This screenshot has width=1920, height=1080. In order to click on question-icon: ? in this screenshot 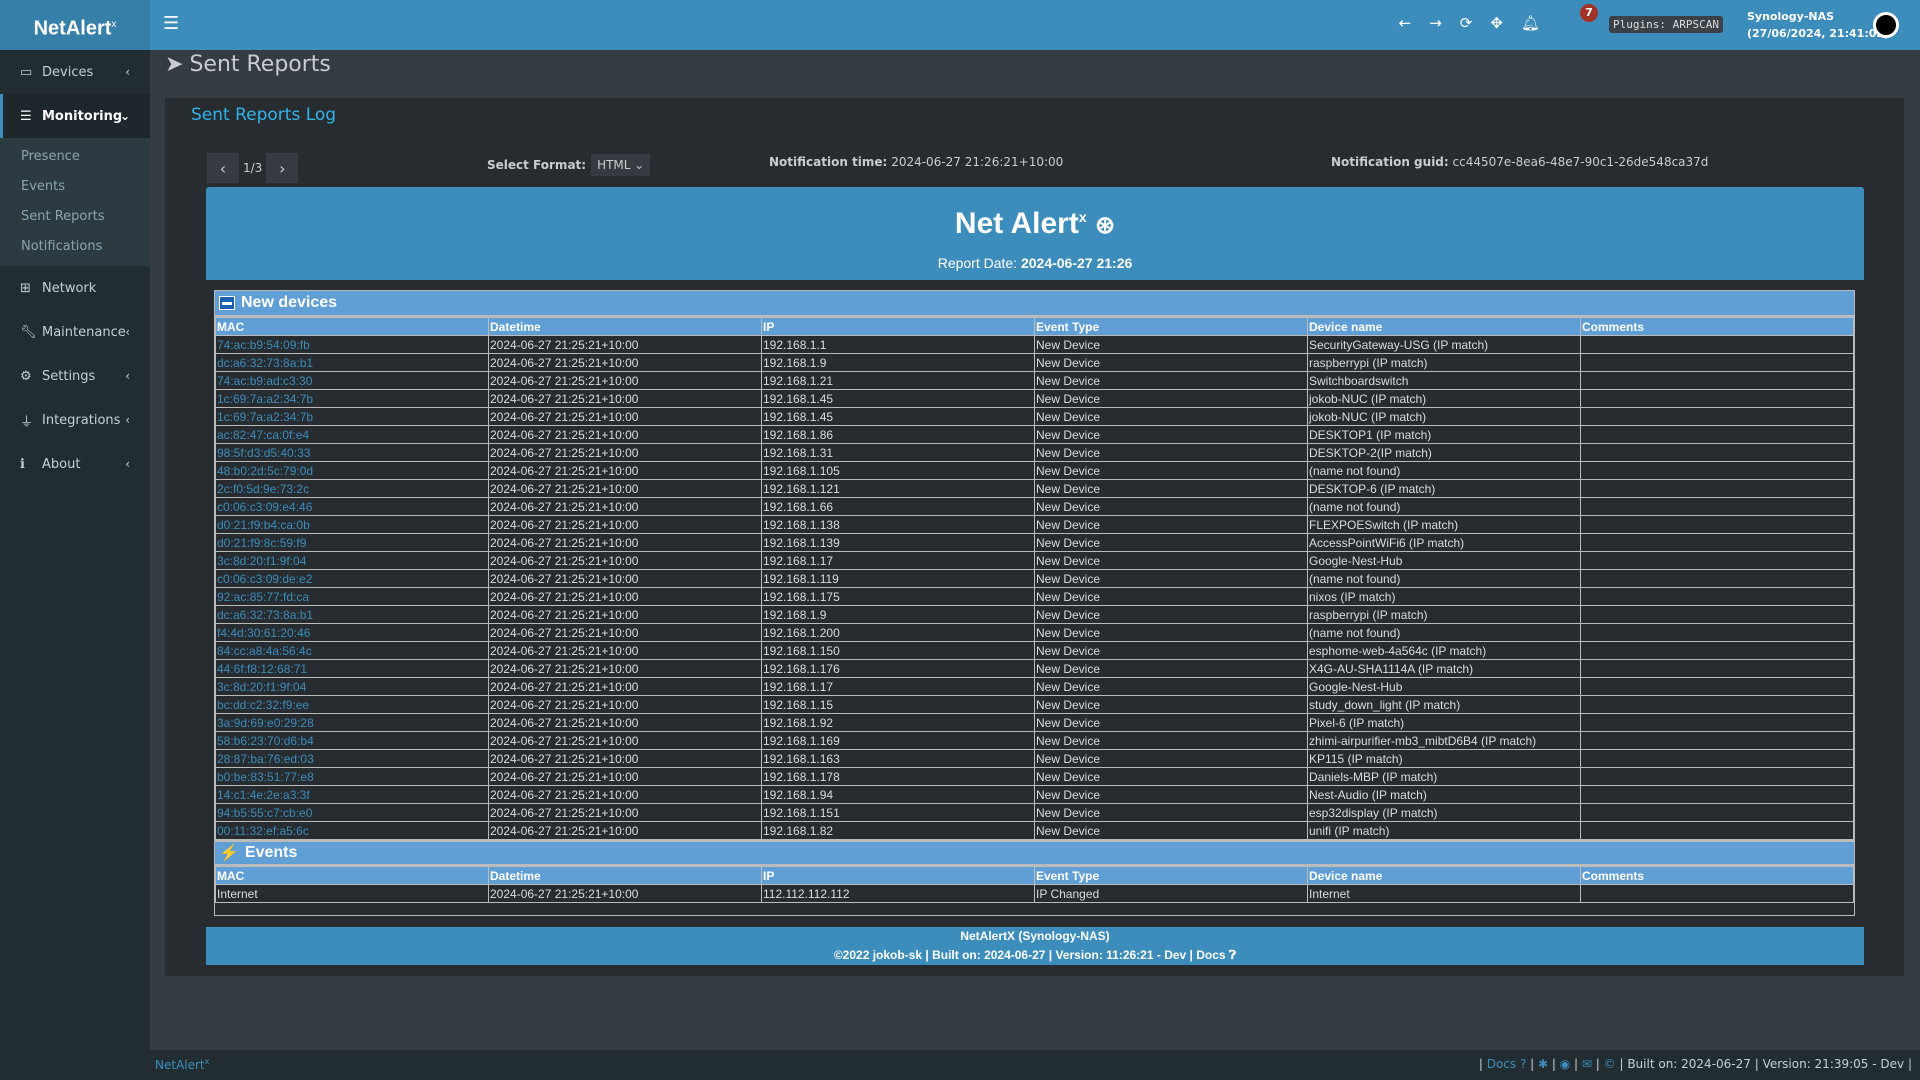, I will do `click(1523, 1064)`.